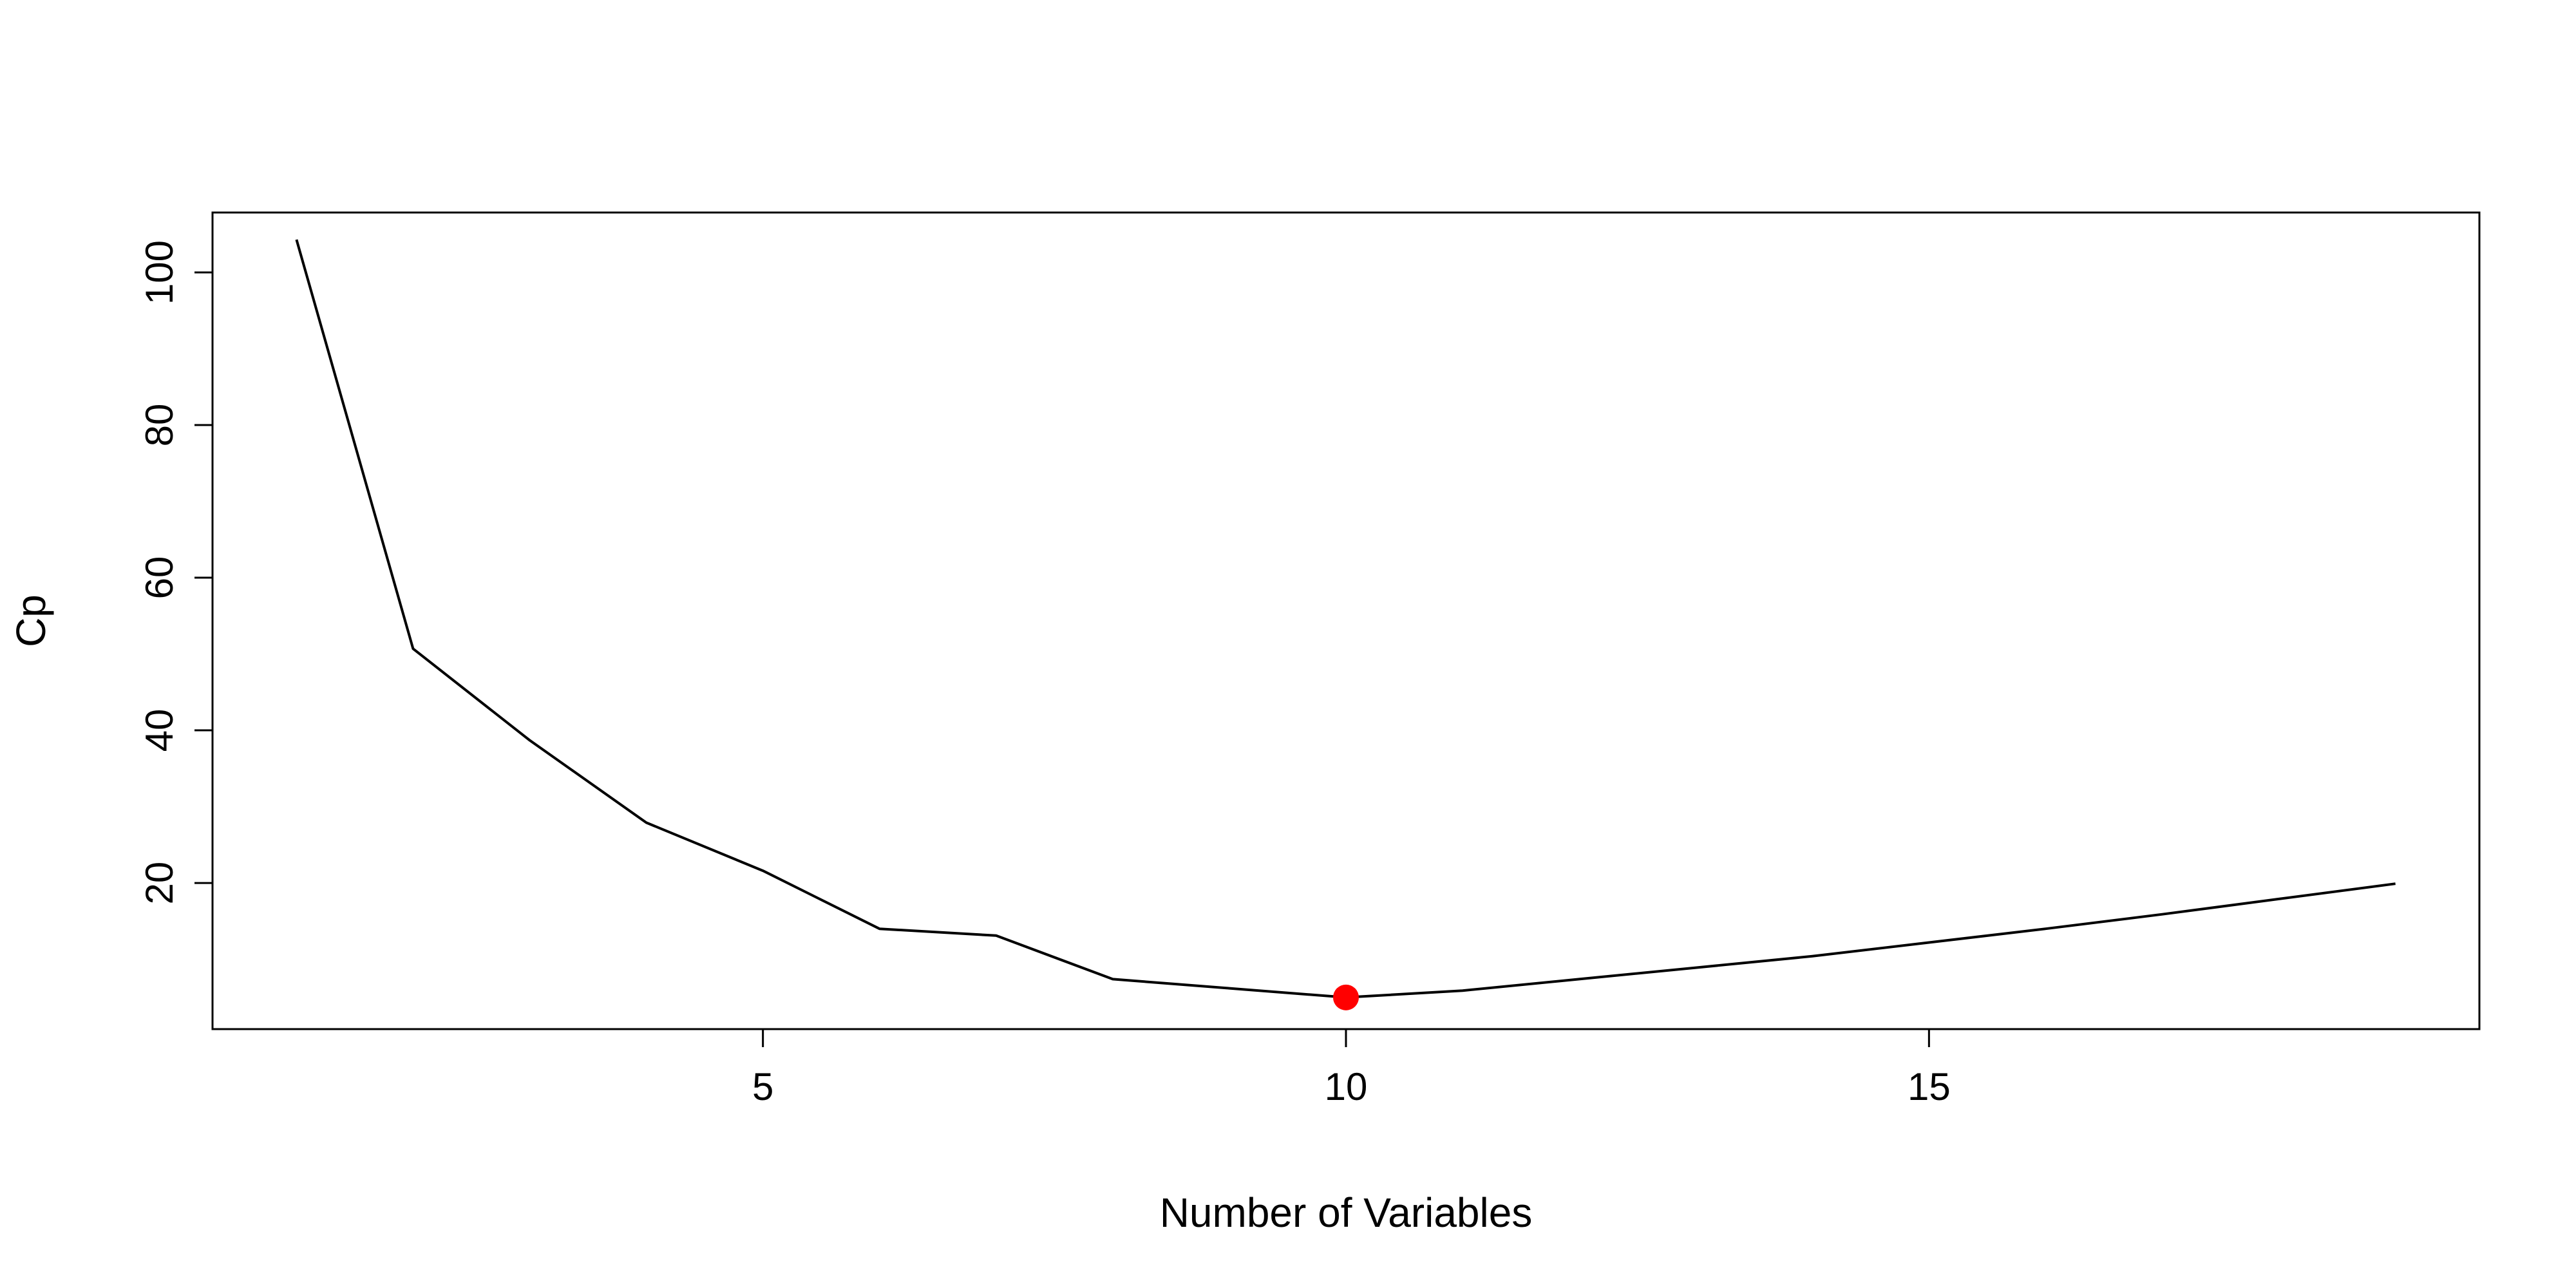  Describe the element at coordinates (762, 1086) in the screenshot. I see `x-tick-label: 5` at that location.